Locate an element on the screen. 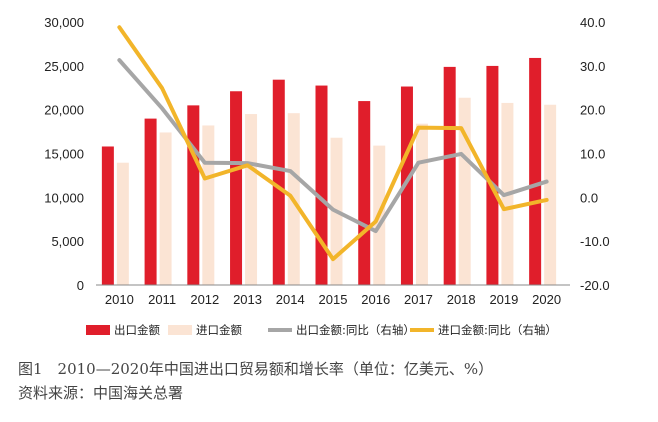 This screenshot has width=658, height=422. x-tick-label: 2016 is located at coordinates (375, 299).